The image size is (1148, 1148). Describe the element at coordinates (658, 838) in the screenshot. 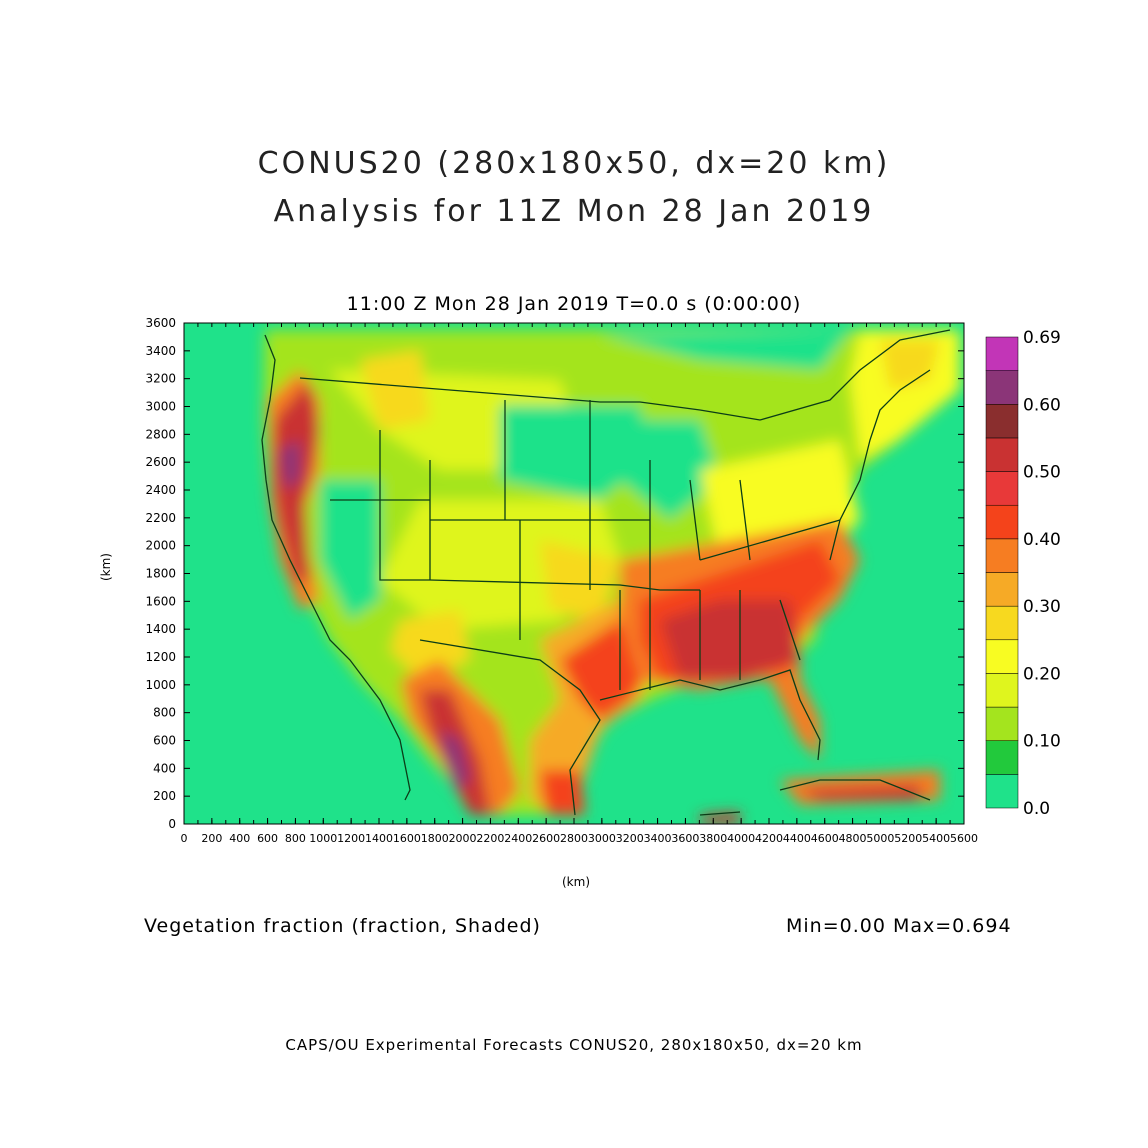

I see `x-tick-label: 3400` at that location.